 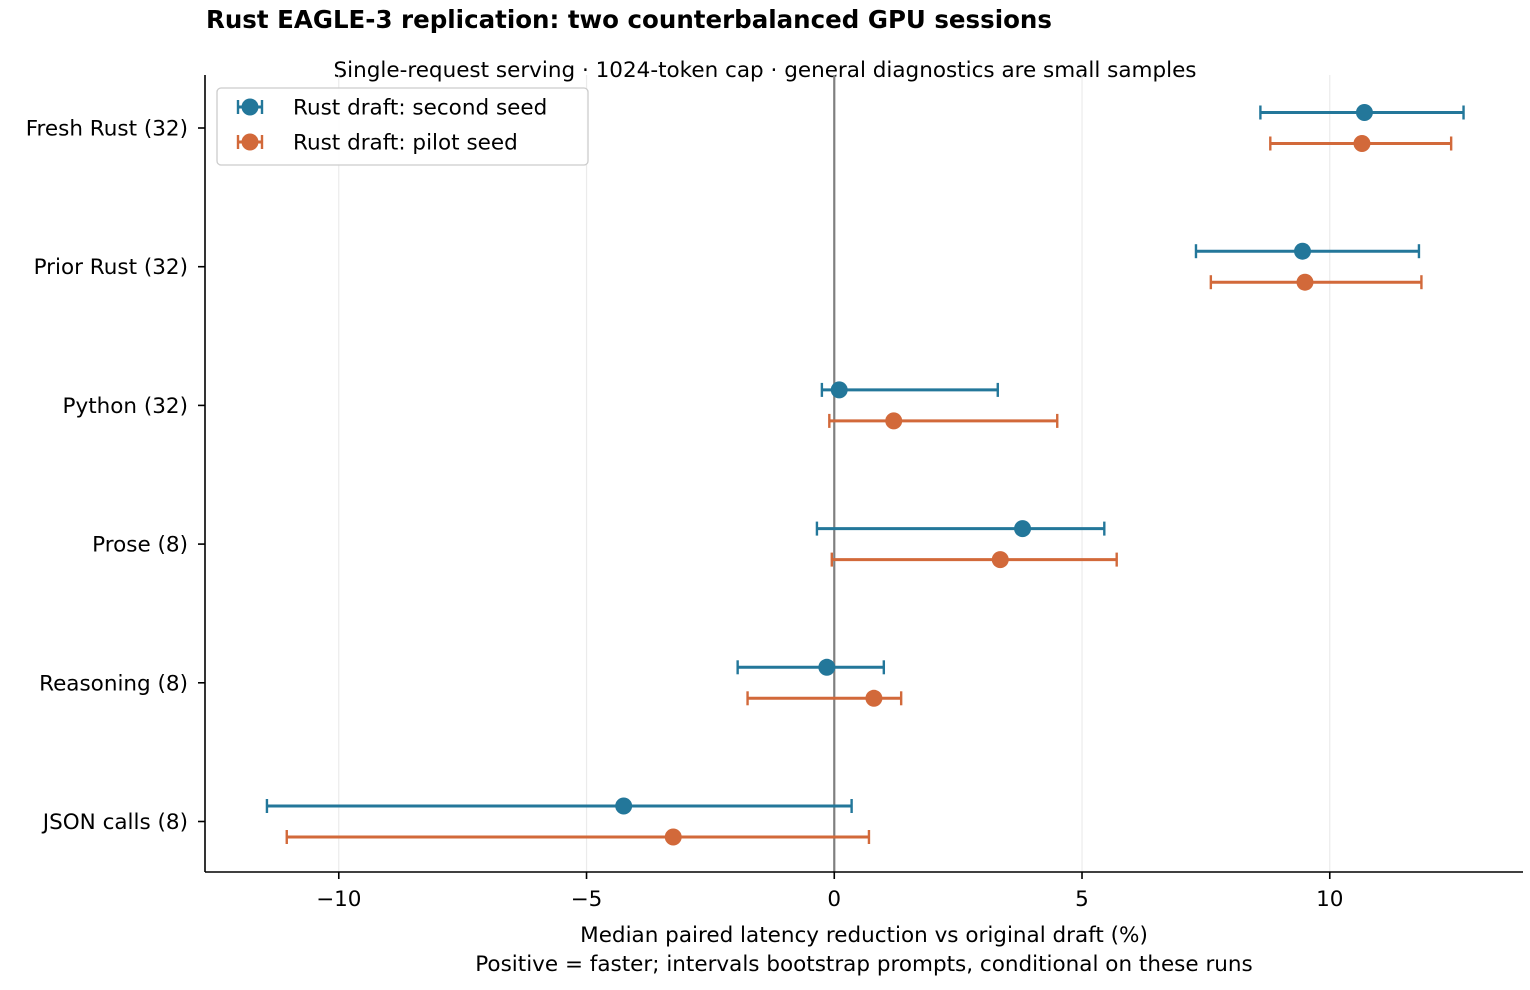 What do you see at coordinates (338, 899) in the screenshot?
I see `x-tick-label: −10` at bounding box center [338, 899].